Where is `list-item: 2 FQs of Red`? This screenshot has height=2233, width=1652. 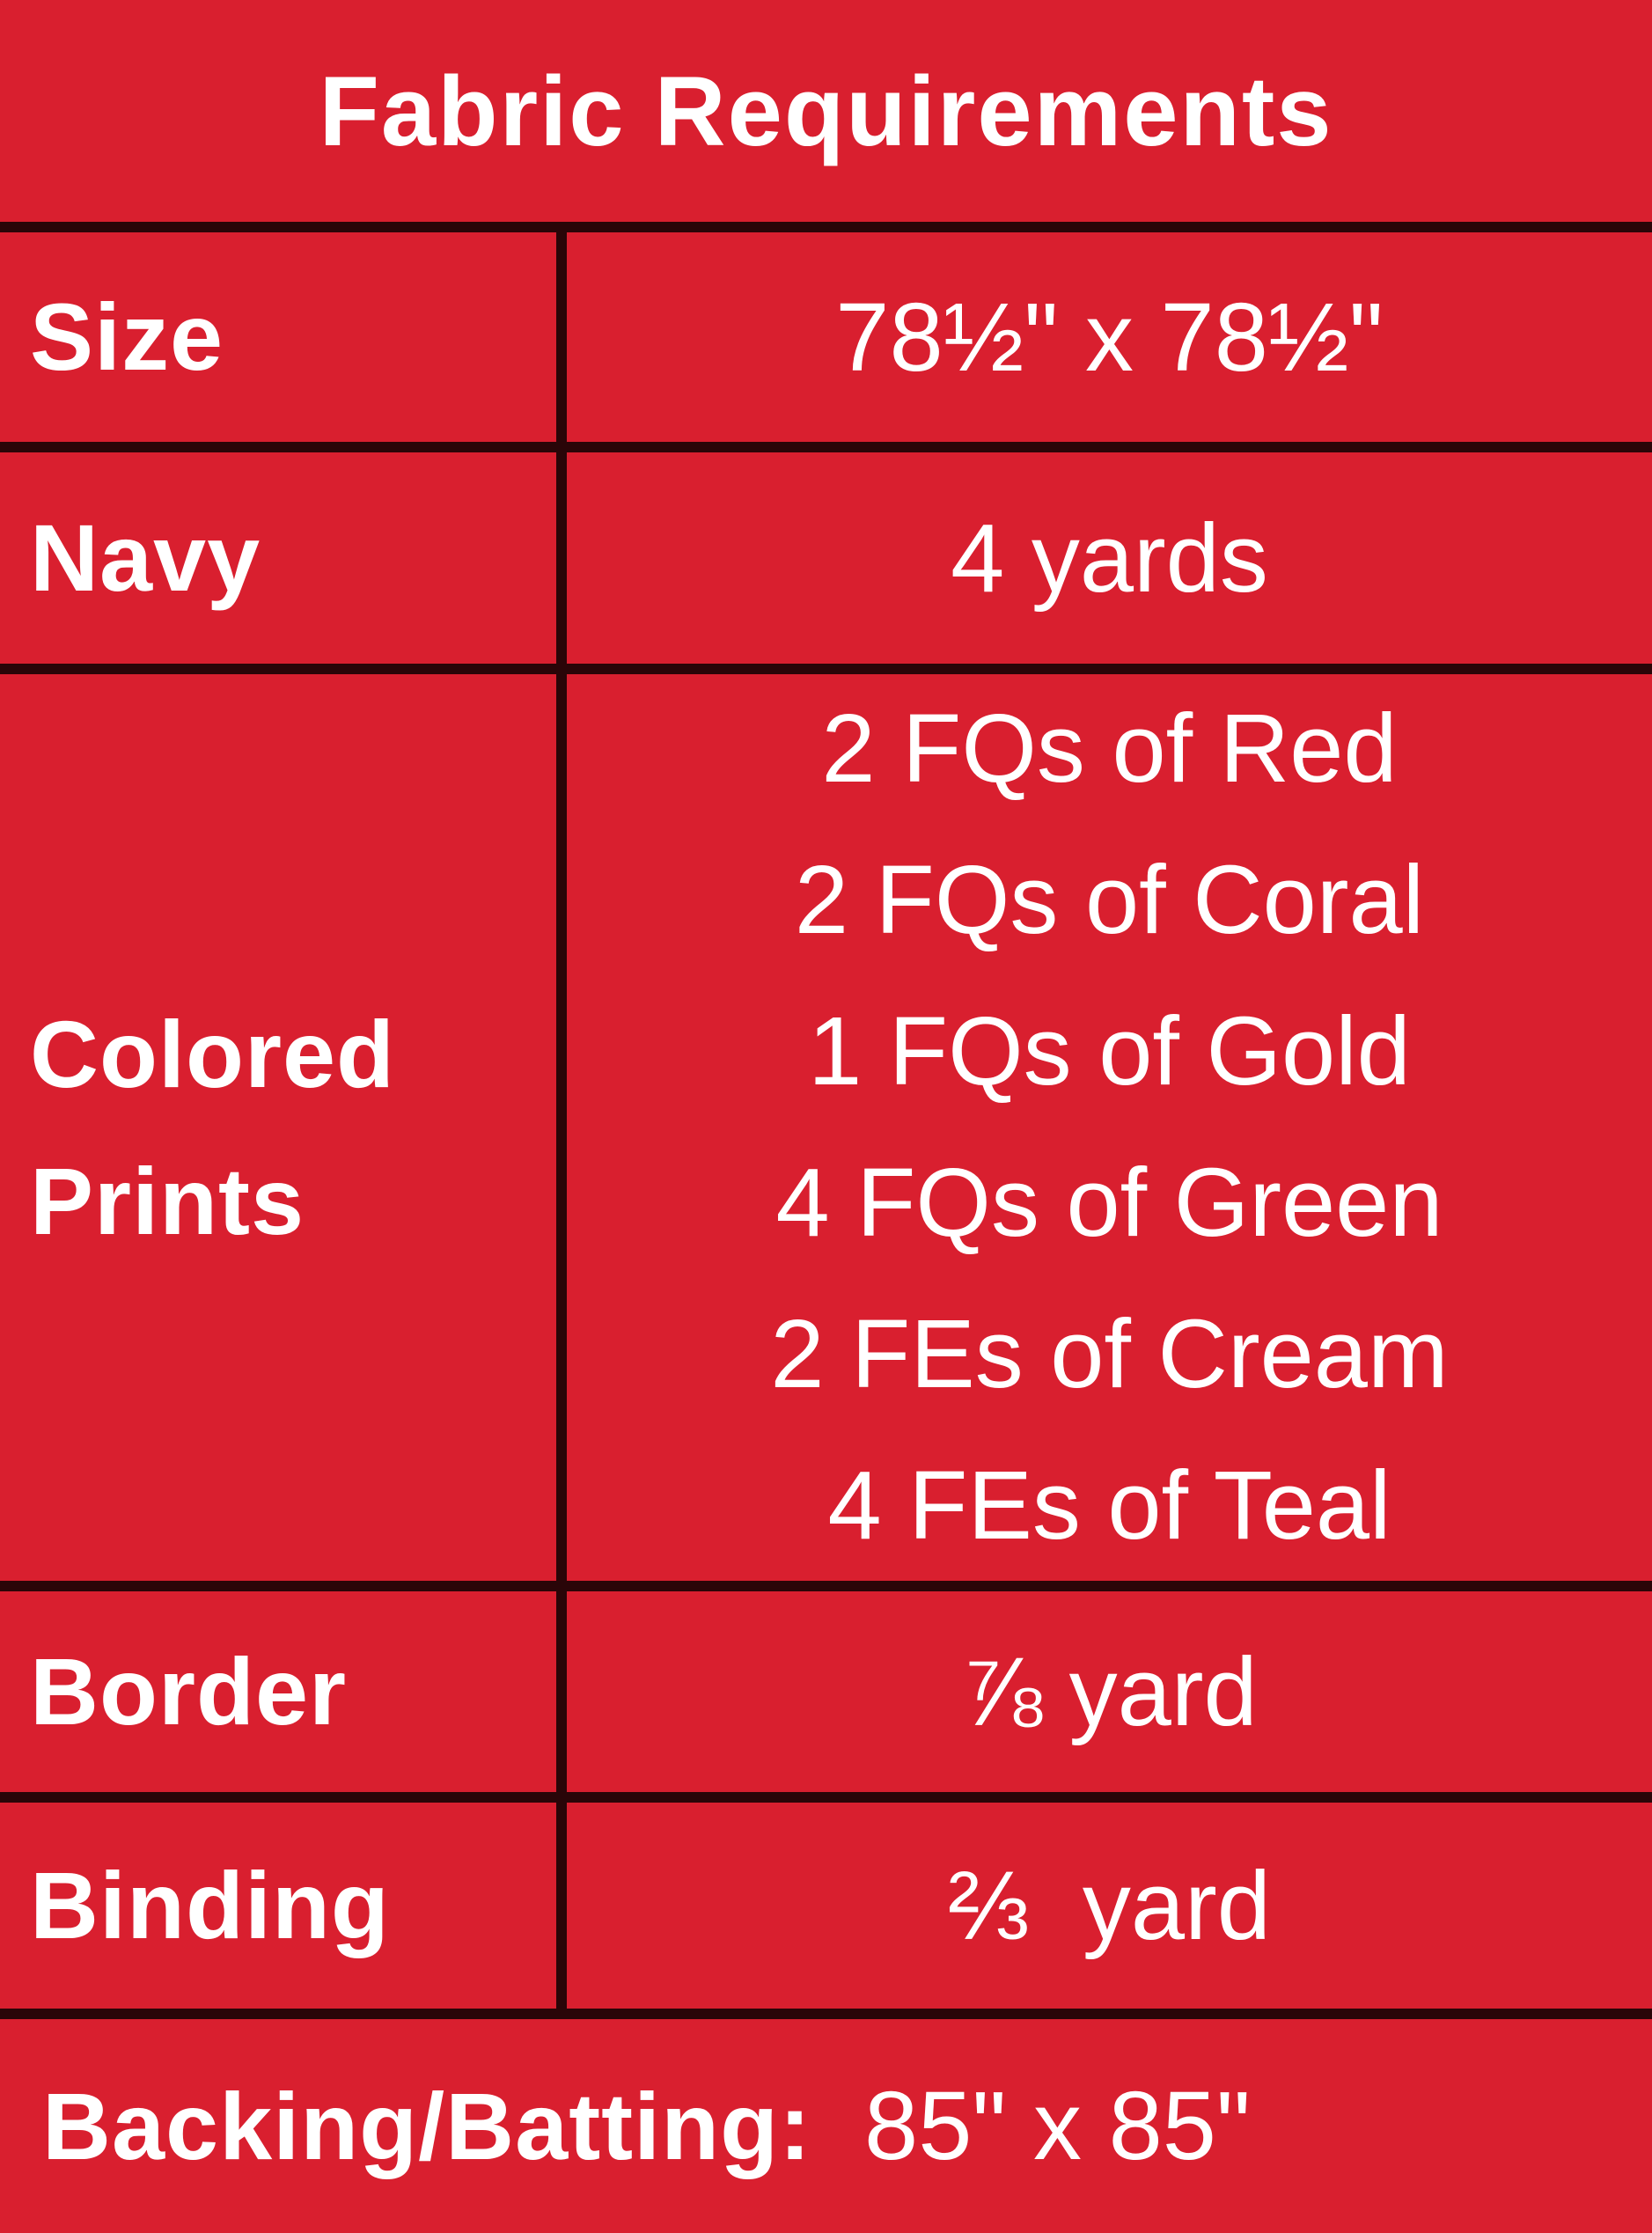
list-item: 2 FQs of Red is located at coordinates (1109, 749).